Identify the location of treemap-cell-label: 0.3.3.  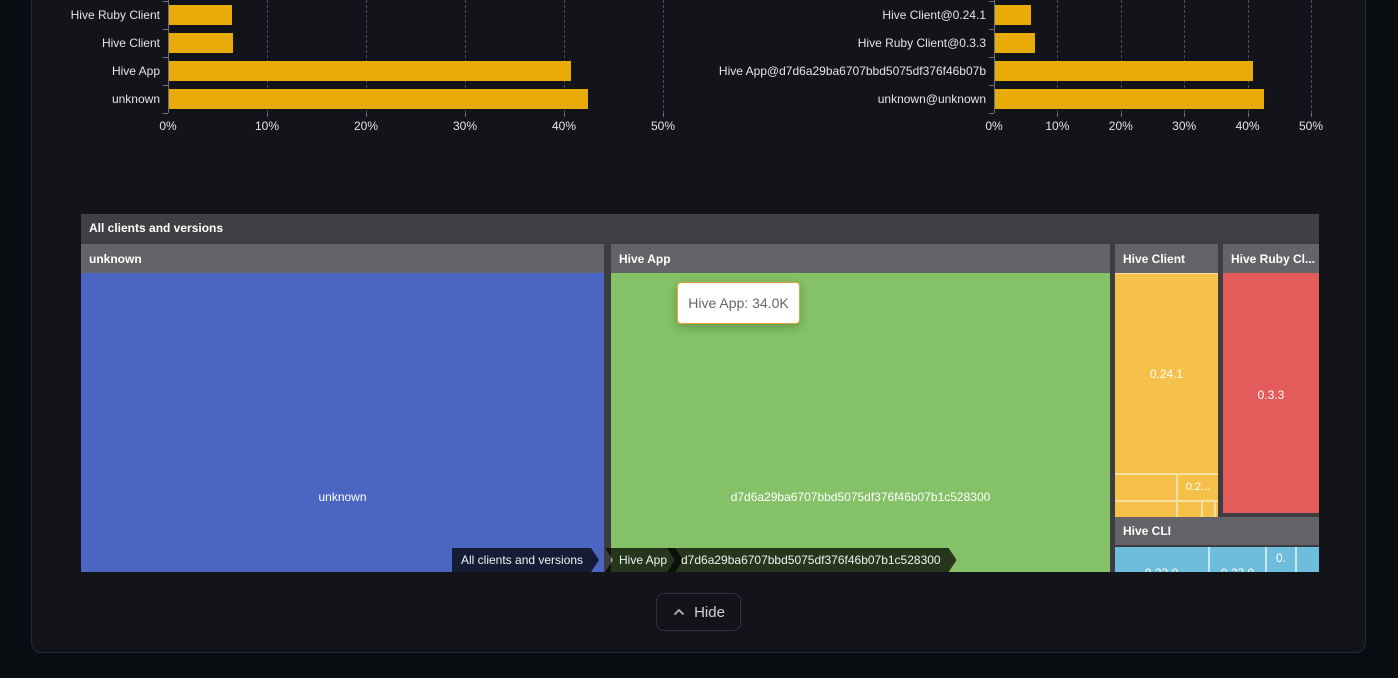
(1271, 395).